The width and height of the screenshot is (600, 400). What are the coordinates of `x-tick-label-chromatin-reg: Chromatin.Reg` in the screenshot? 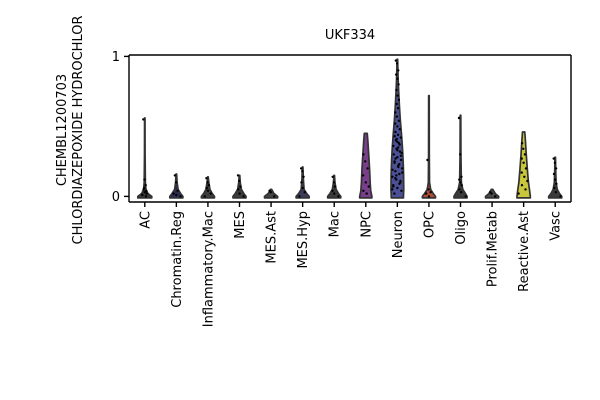 It's located at (177, 259).